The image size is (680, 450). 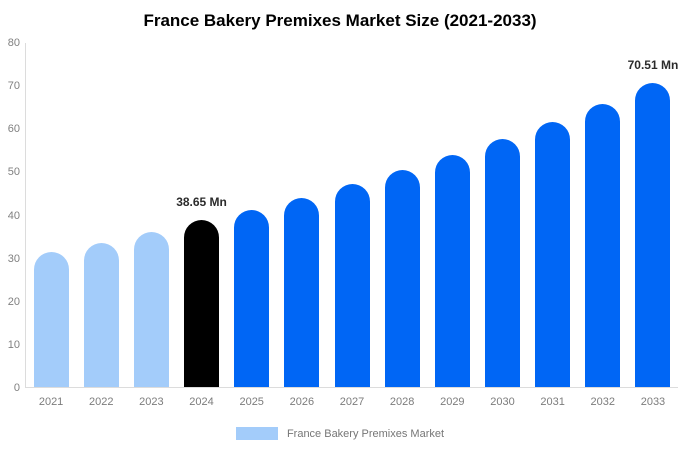 I want to click on y-tick-label-20: 20, so click(x=13, y=301).